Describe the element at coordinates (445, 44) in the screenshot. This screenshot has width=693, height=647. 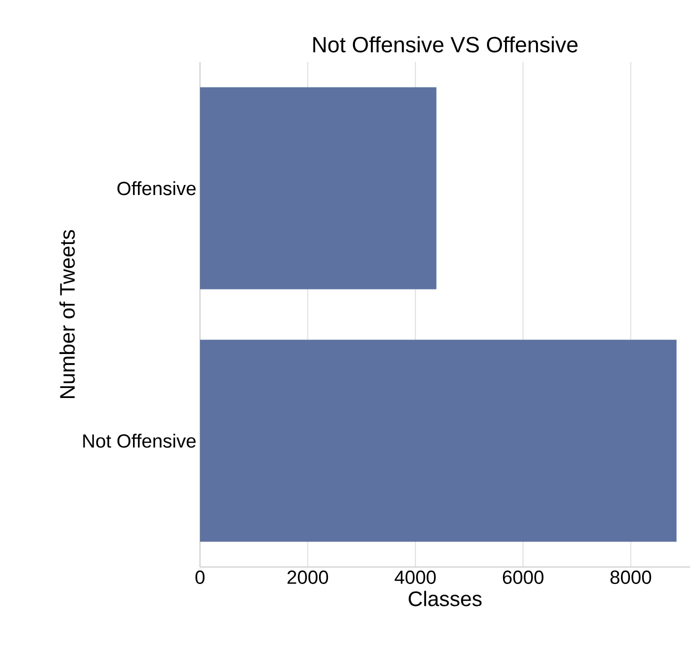
I see `chart-title: Not Offensive VS Offensive` at that location.